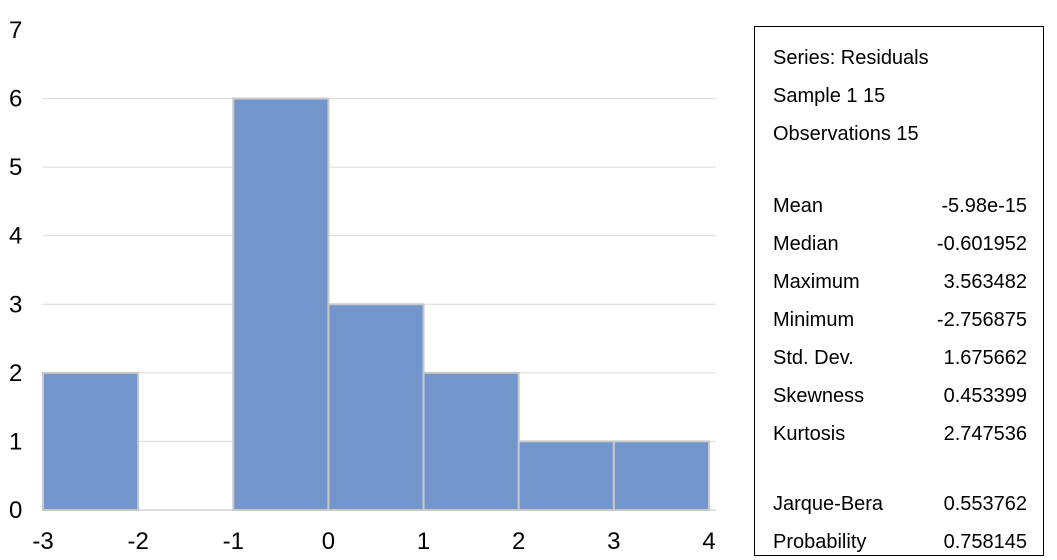 Image resolution: width=1057 pixels, height=560 pixels. Describe the element at coordinates (613, 541) in the screenshot. I see `x-tick-label: 3` at that location.